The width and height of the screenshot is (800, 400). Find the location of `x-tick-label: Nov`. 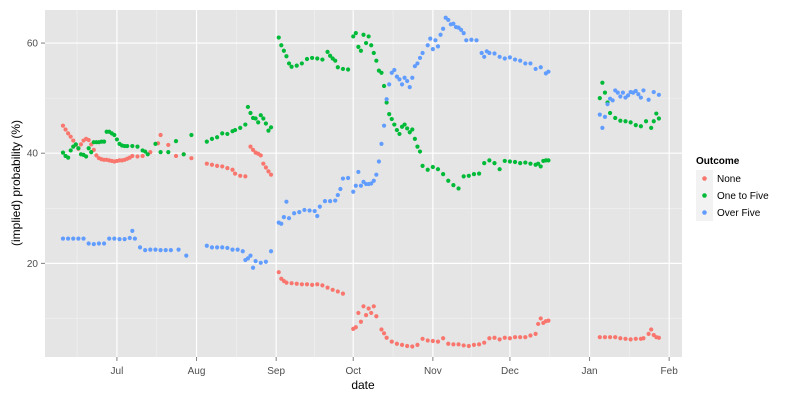

x-tick-label: Nov is located at coordinates (433, 371).